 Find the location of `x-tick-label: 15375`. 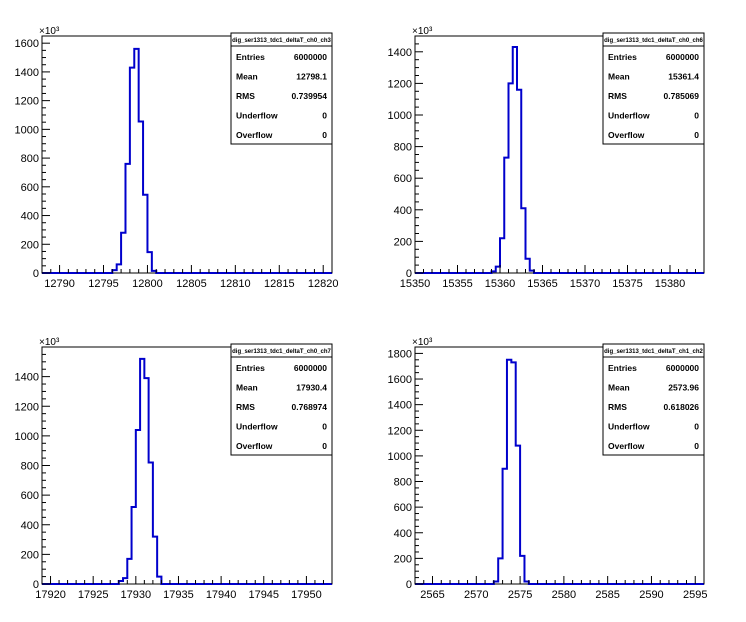

x-tick-label: 15375 is located at coordinates (627, 284).